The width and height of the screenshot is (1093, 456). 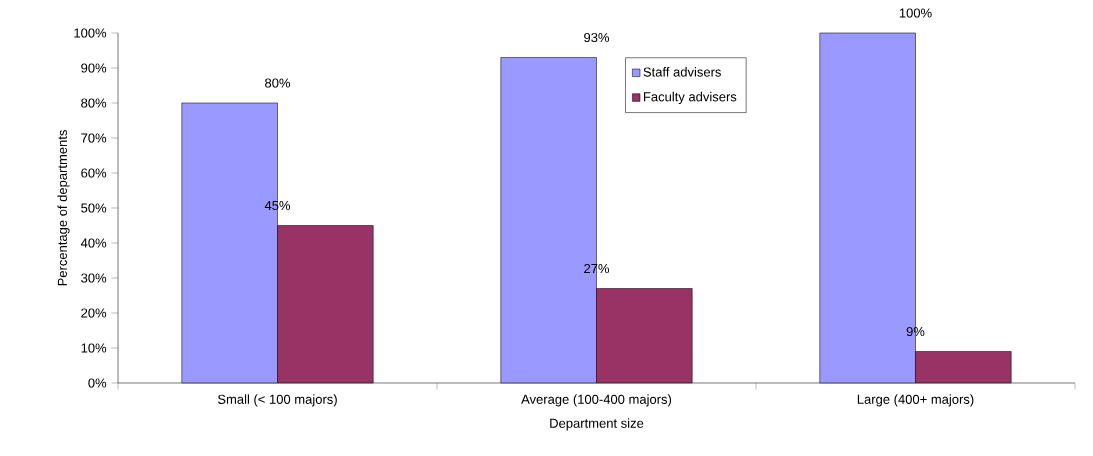 I want to click on y-tick-label: 70%, so click(x=94, y=138).